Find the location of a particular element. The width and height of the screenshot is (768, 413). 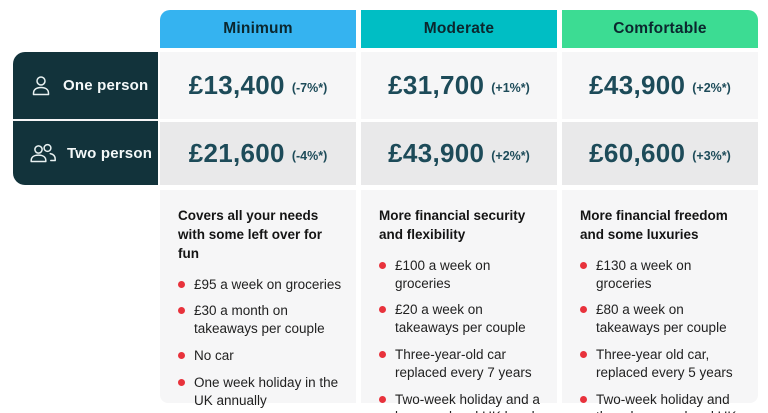

amount: £31,700 is located at coordinates (436, 85).